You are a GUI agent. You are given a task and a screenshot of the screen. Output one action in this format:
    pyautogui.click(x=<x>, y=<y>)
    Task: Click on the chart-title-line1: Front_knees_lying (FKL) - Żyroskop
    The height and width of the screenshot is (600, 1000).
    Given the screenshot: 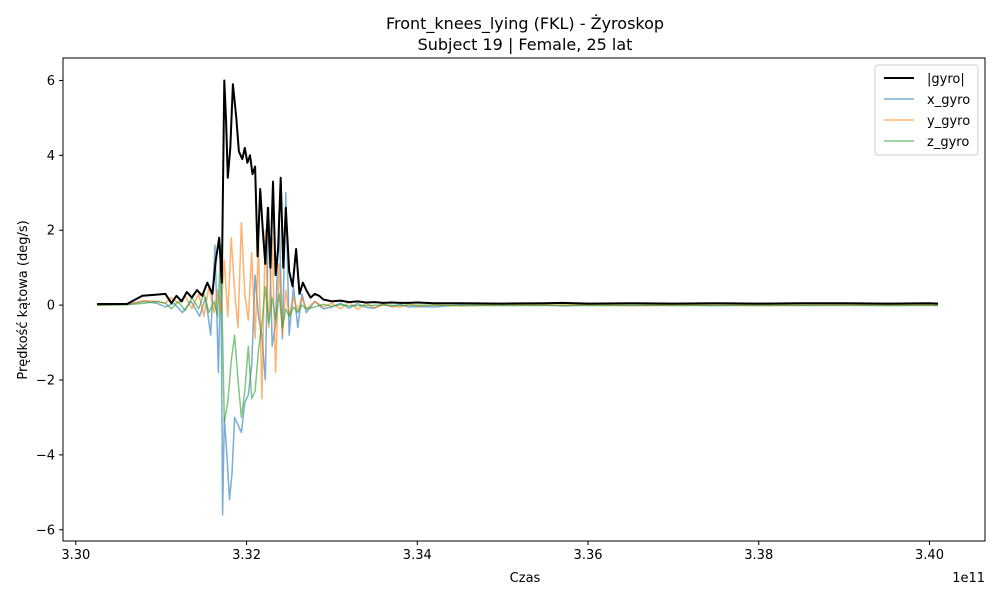 What is the action you would take?
    pyautogui.click(x=525, y=24)
    